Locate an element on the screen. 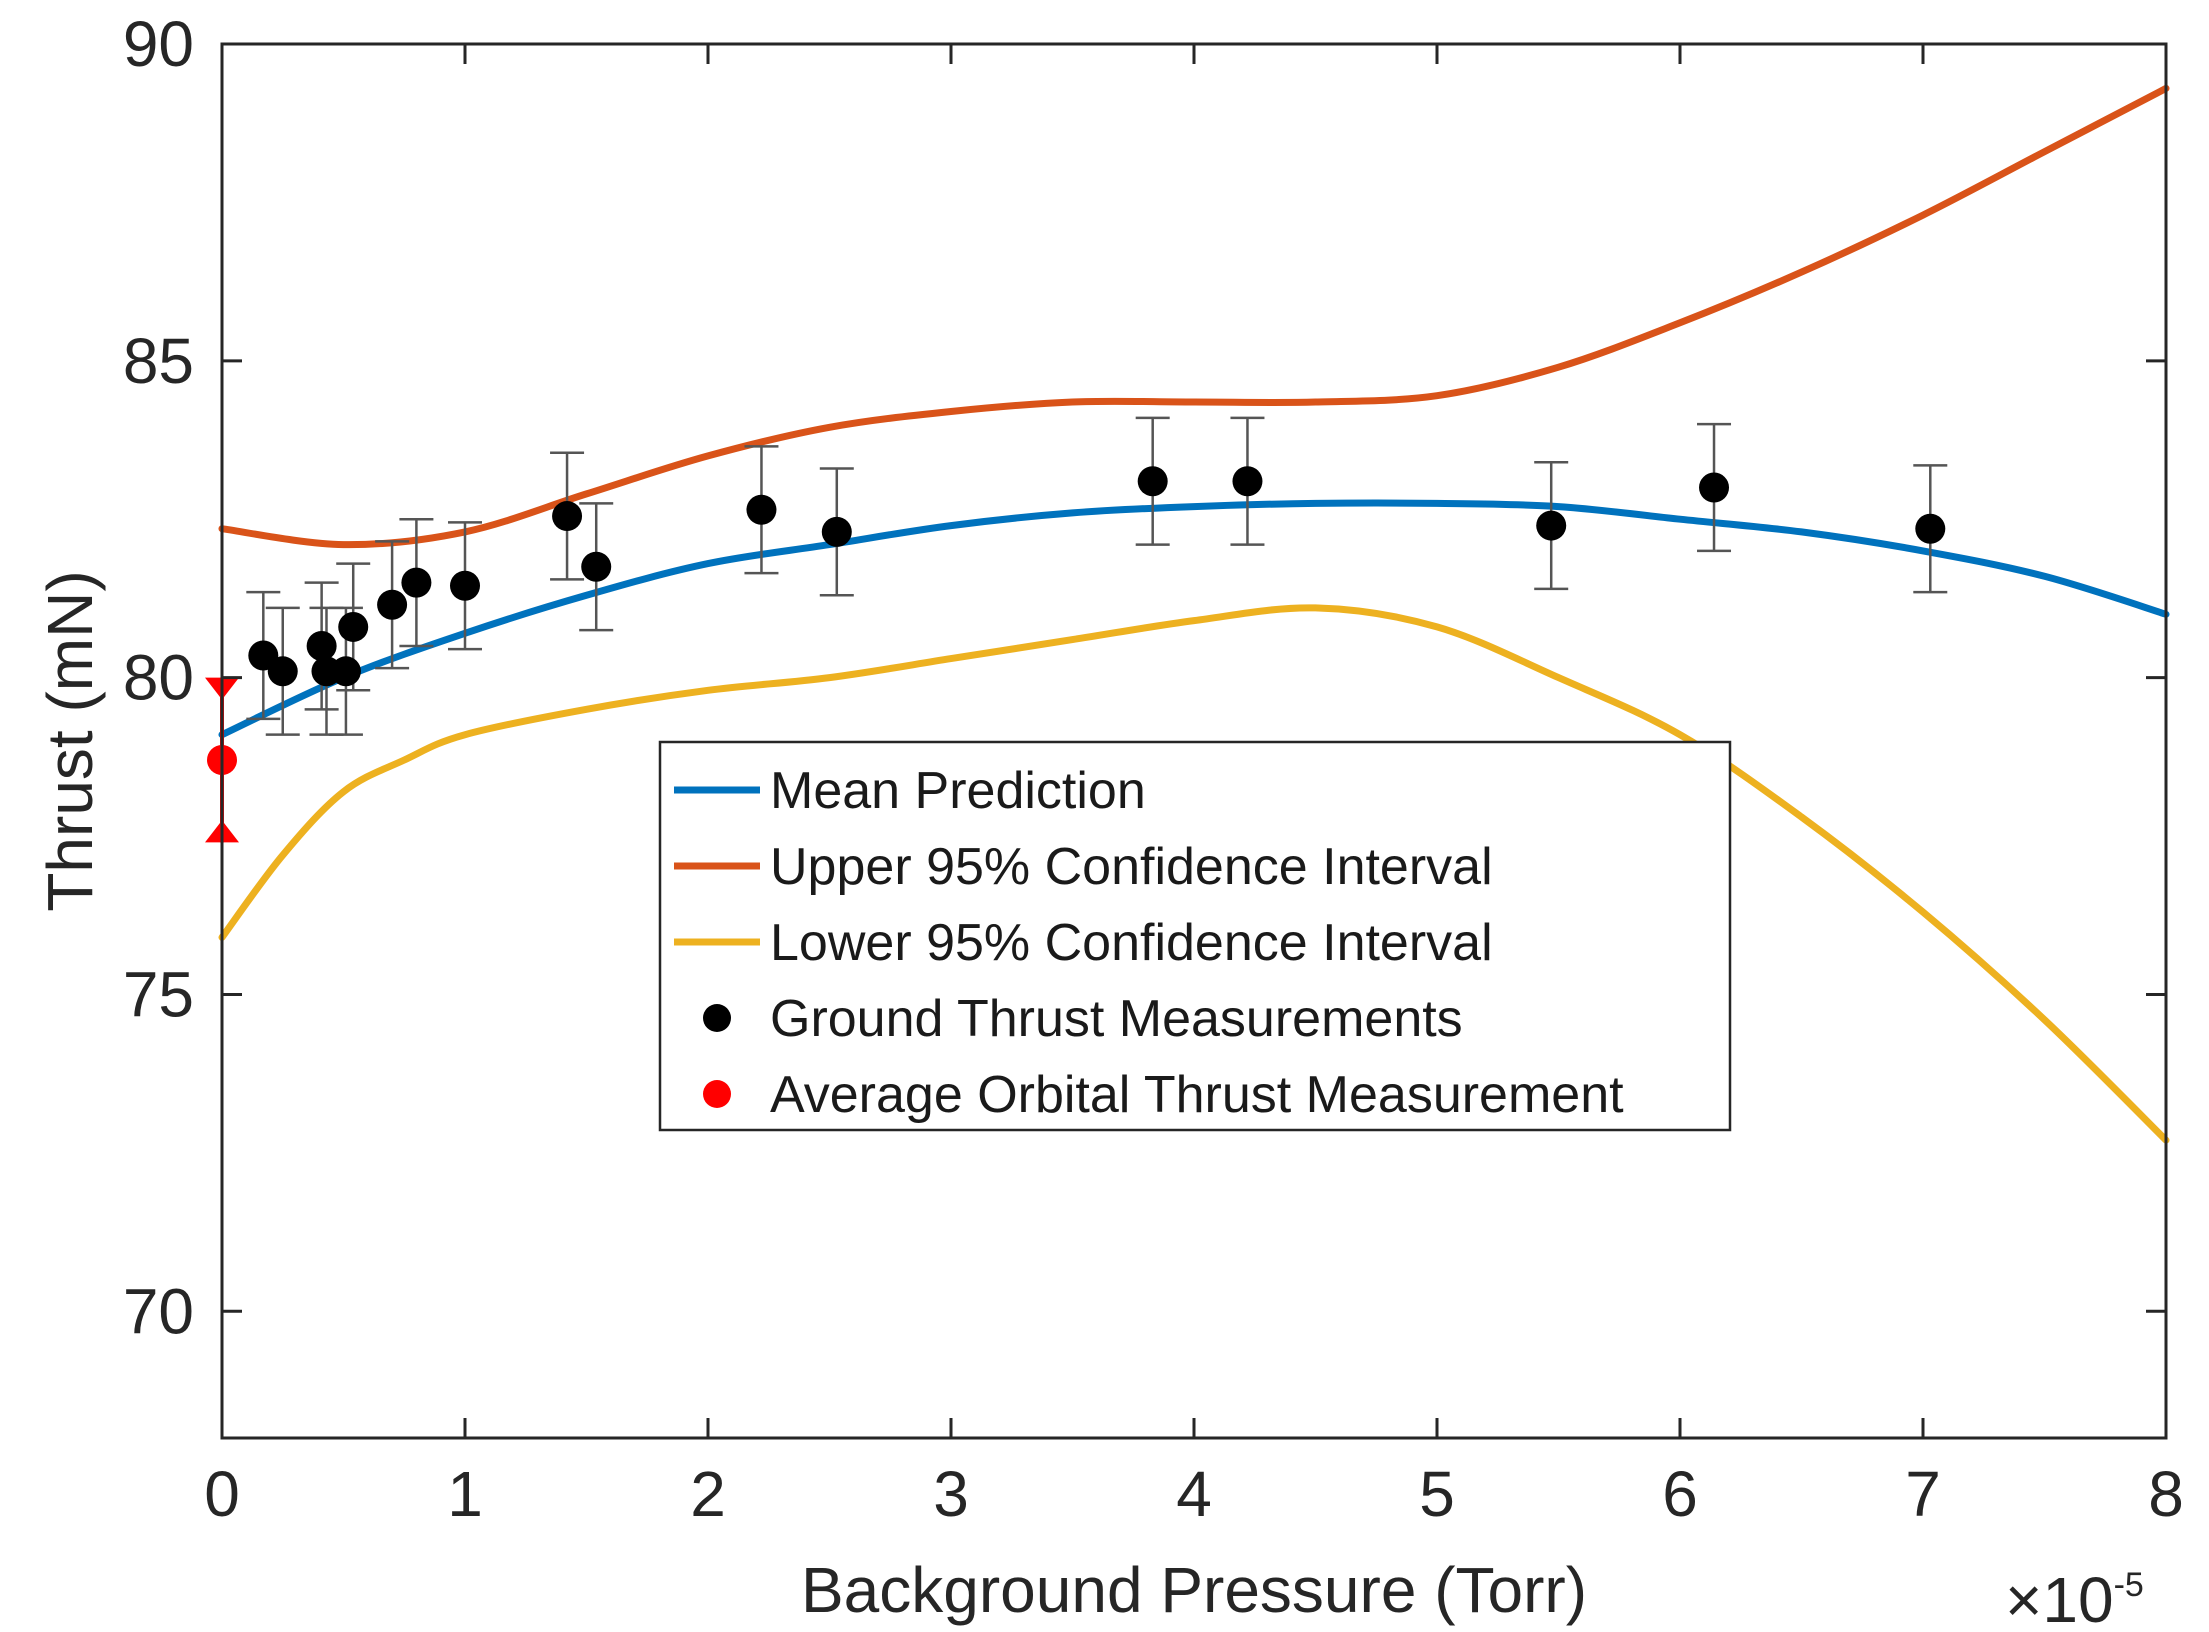 Image resolution: width=2209 pixels, height=1632 pixels. x-axis-exponent: ×10⁻⁵ is located at coordinates (2074, 1598).